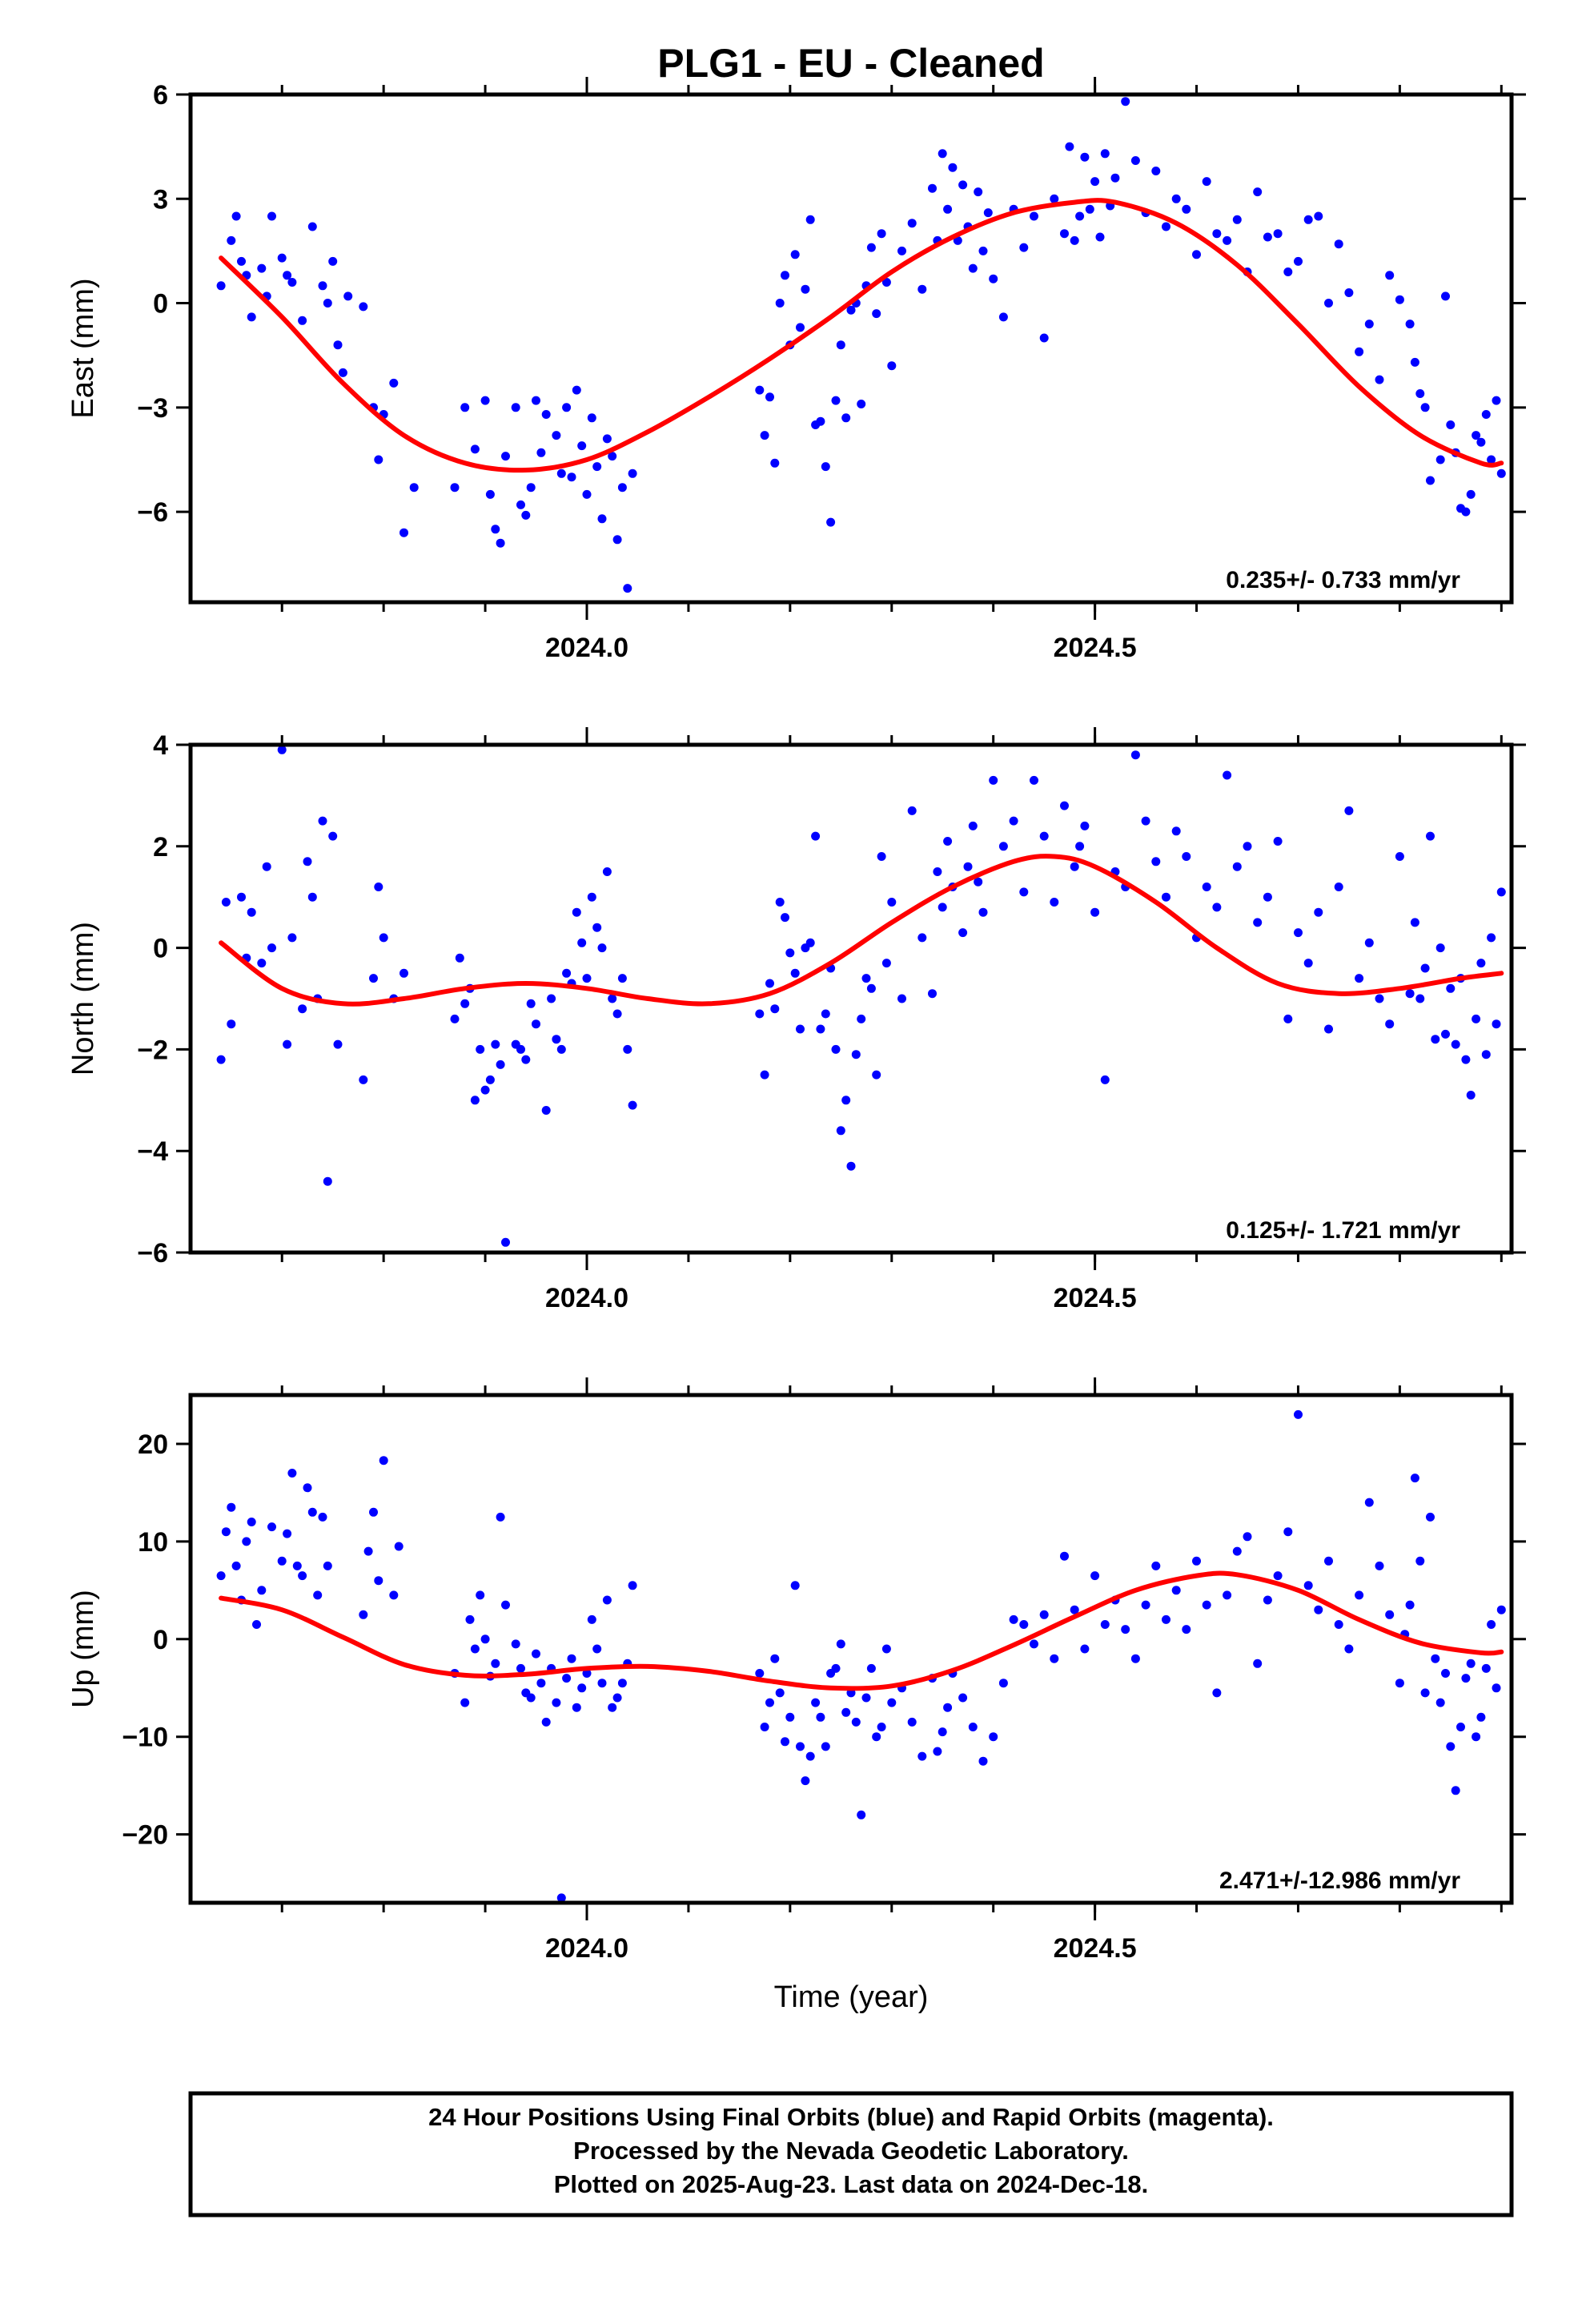 This screenshot has width=1582, height=2324. I want to click on footer-border, so click(851, 2154).